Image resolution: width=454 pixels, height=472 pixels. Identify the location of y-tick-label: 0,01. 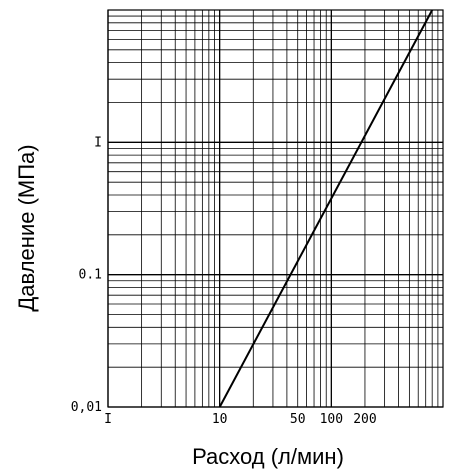
(86, 407).